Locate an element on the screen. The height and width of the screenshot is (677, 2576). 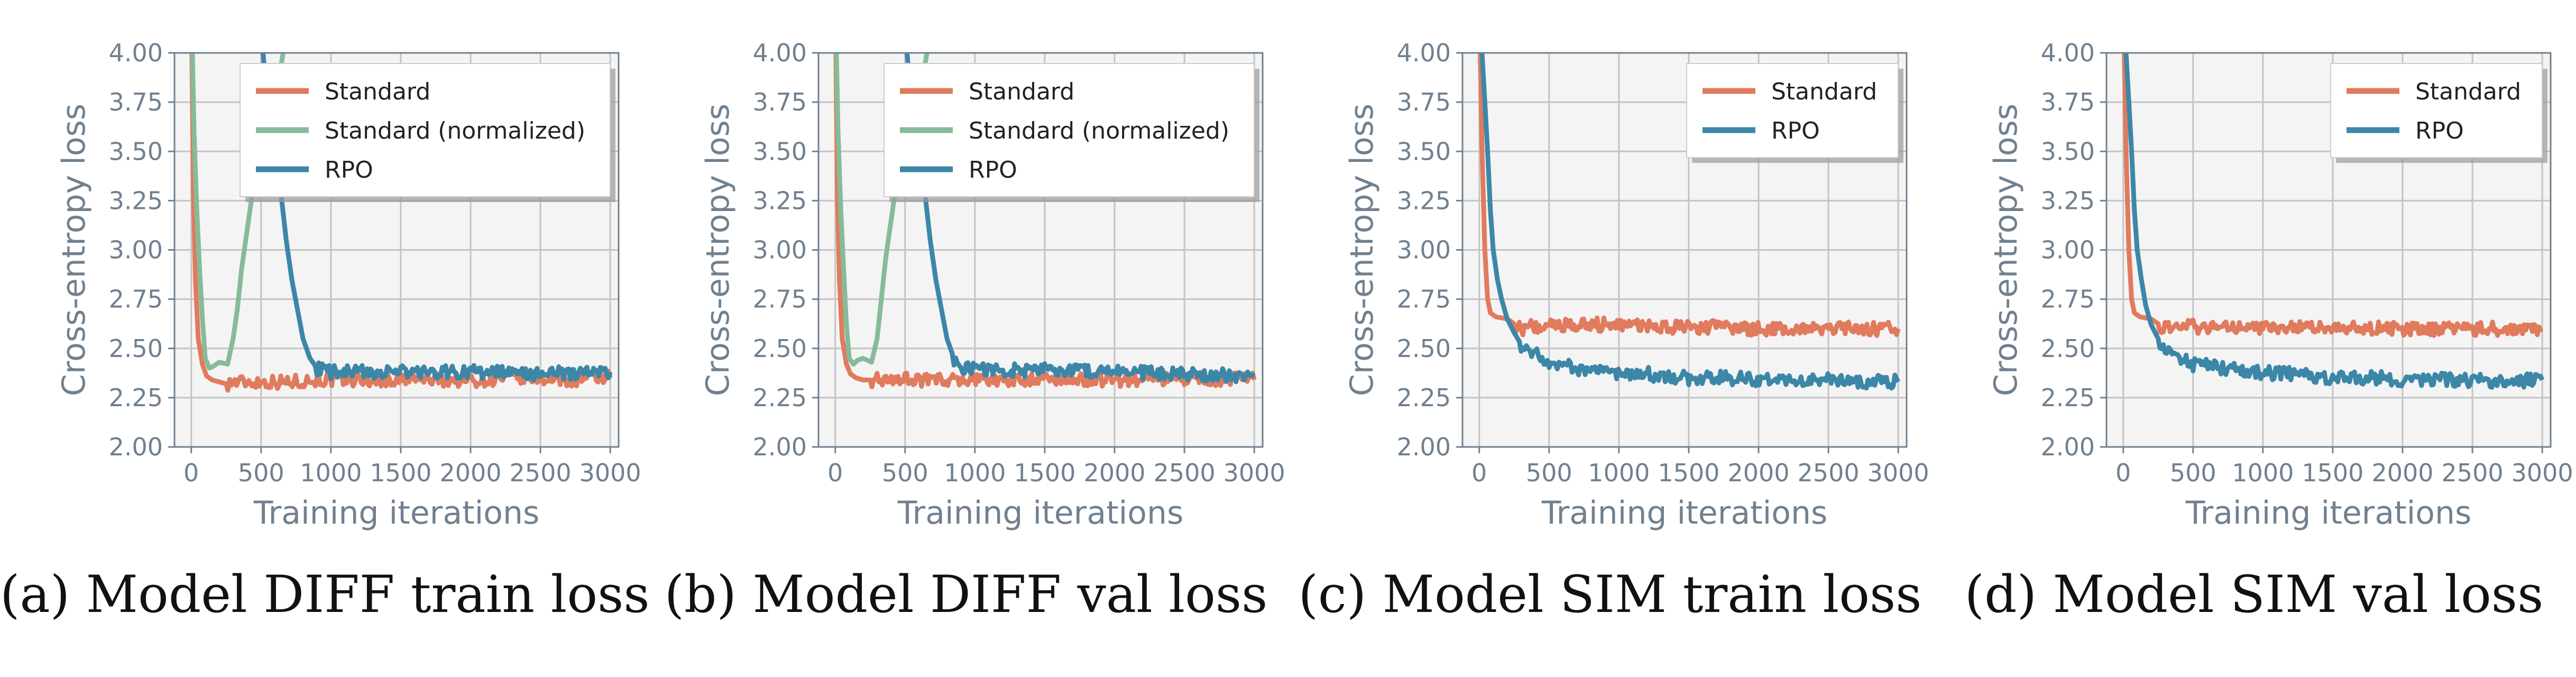
legend-d: Standard RPO is located at coordinates (2438, 113).